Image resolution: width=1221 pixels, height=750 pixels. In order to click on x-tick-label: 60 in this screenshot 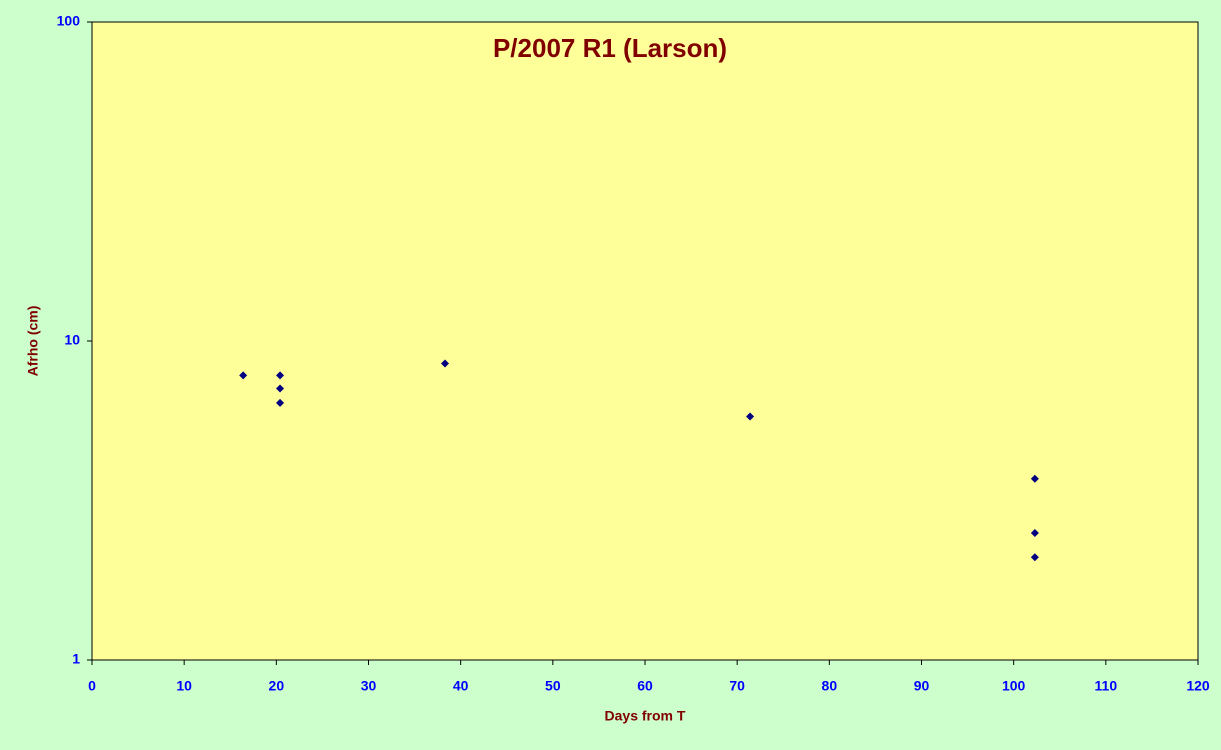, I will do `click(645, 686)`.